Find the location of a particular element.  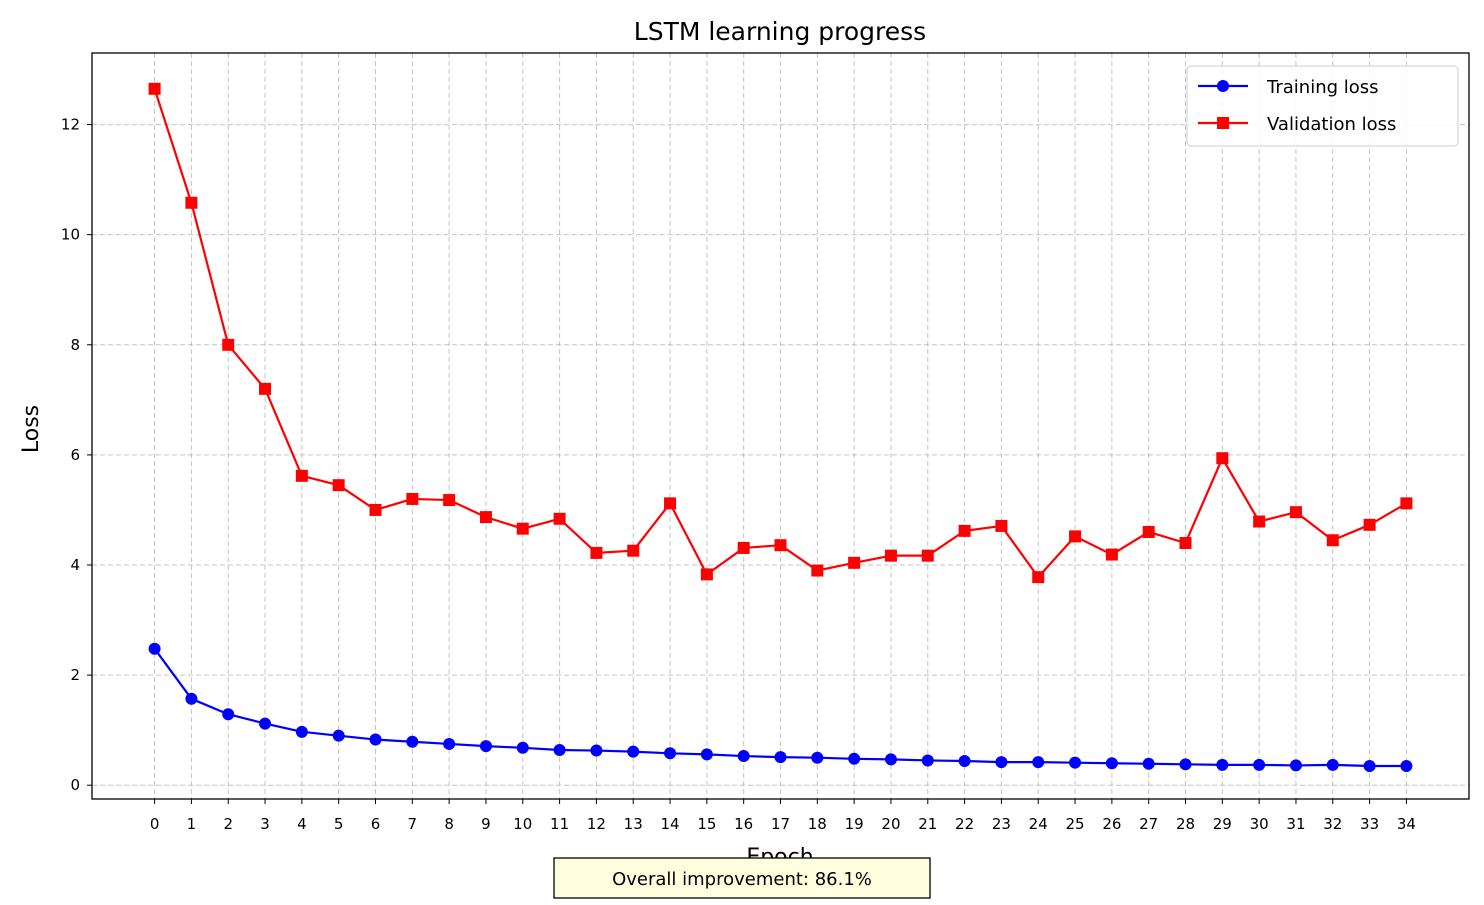

x-tick-label: 25 is located at coordinates (1074, 824).